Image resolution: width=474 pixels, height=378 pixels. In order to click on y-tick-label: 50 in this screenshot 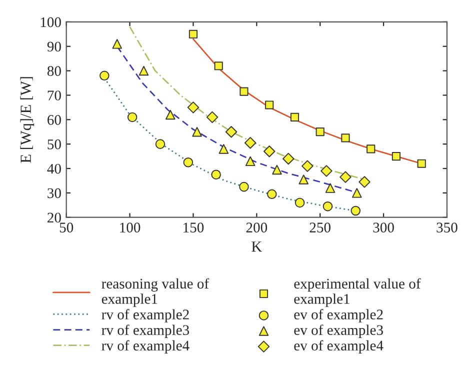, I will do `click(54, 144)`.